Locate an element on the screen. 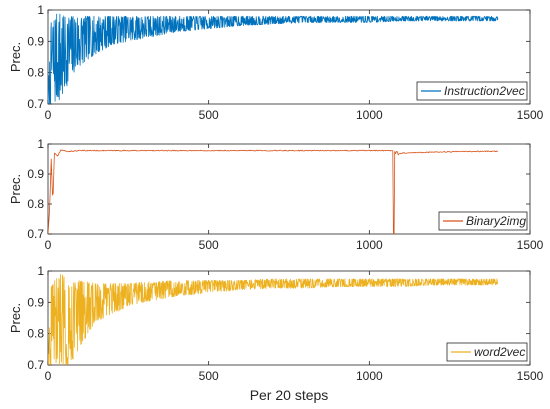  legend-label: Binary2img is located at coordinates (496, 221).